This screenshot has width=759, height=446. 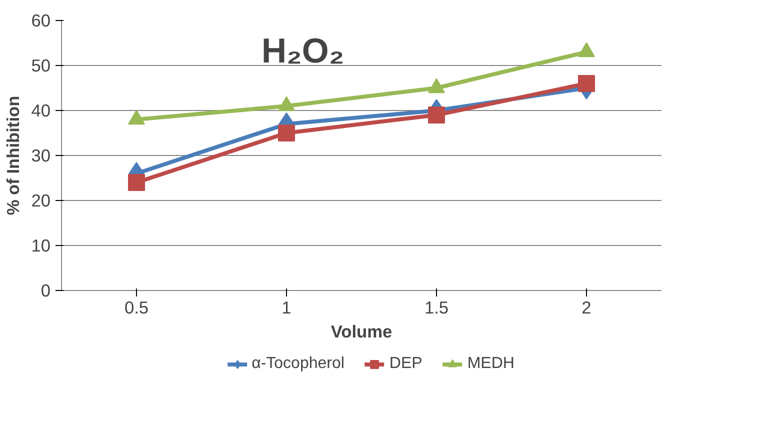 What do you see at coordinates (436, 308) in the screenshot?
I see `x-tick-label: 1.5` at bounding box center [436, 308].